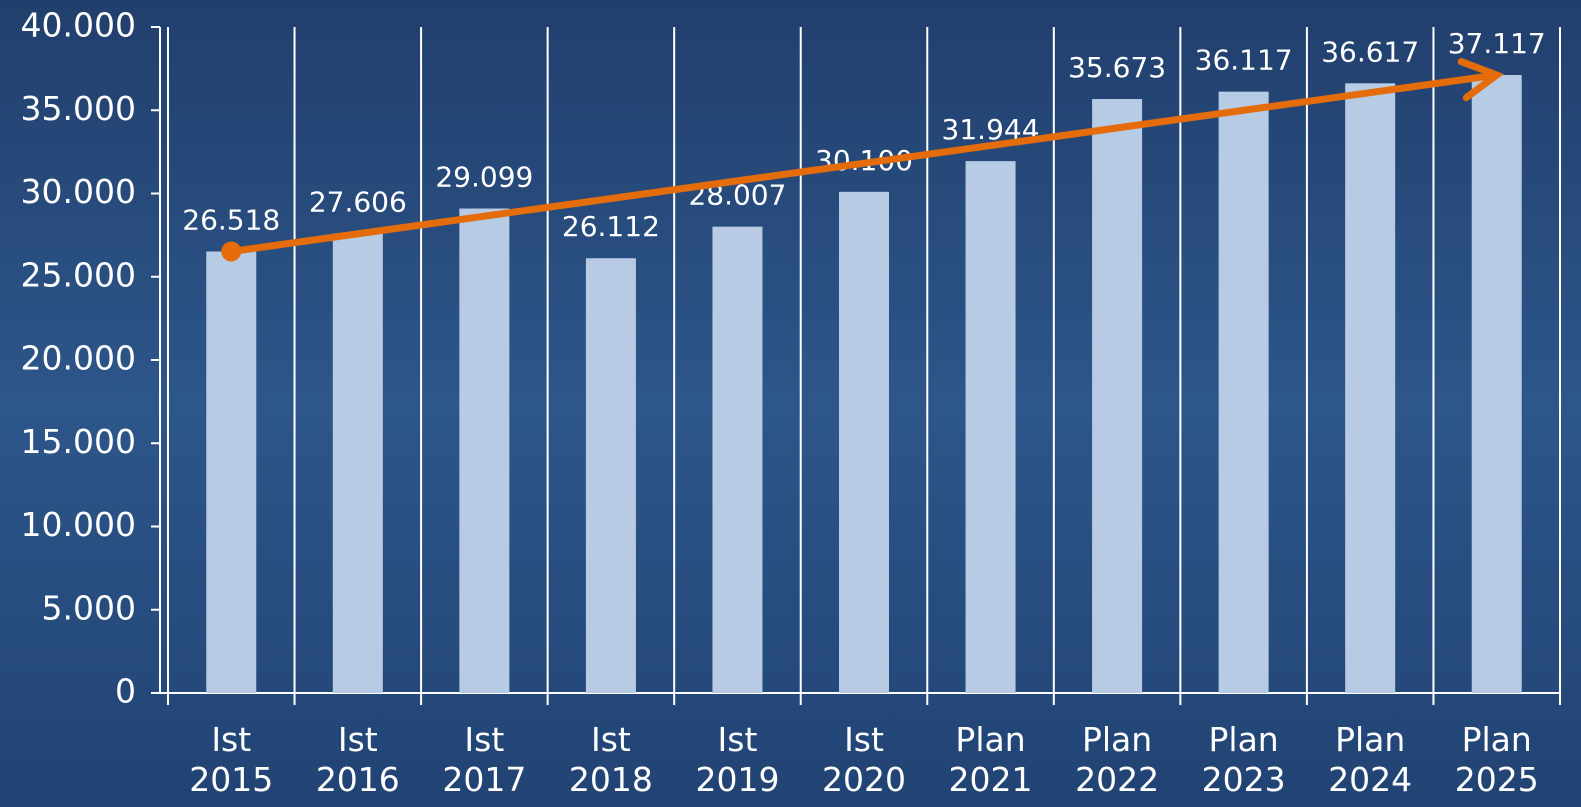  I want to click on x-tick-label: Ist 2020, so click(864, 759).